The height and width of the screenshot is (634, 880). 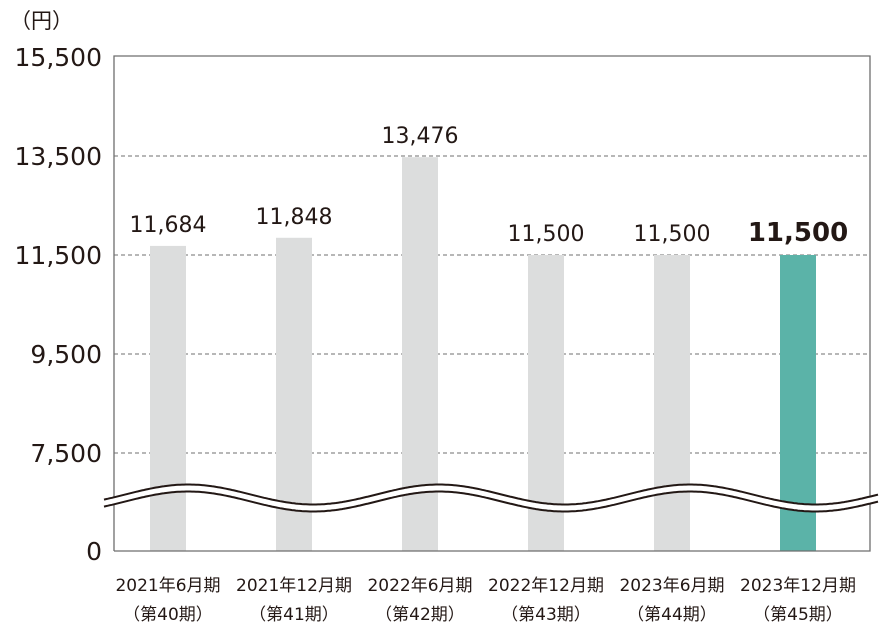 What do you see at coordinates (420, 615) in the screenshot?
I see `x-tick-label-term: （第42期）` at bounding box center [420, 615].